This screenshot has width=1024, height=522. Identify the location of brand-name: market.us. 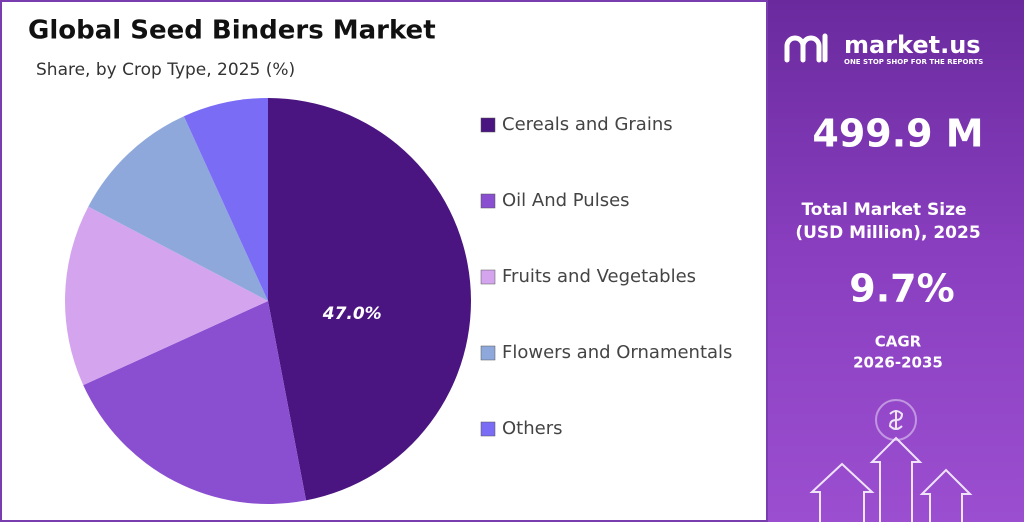
(912, 45).